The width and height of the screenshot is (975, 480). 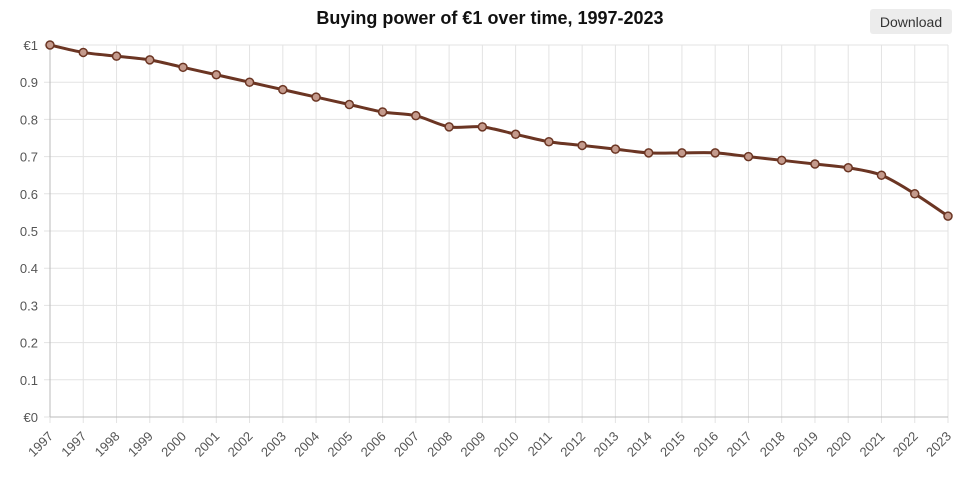 I want to click on x-tick-label: 1998, so click(x=107, y=444).